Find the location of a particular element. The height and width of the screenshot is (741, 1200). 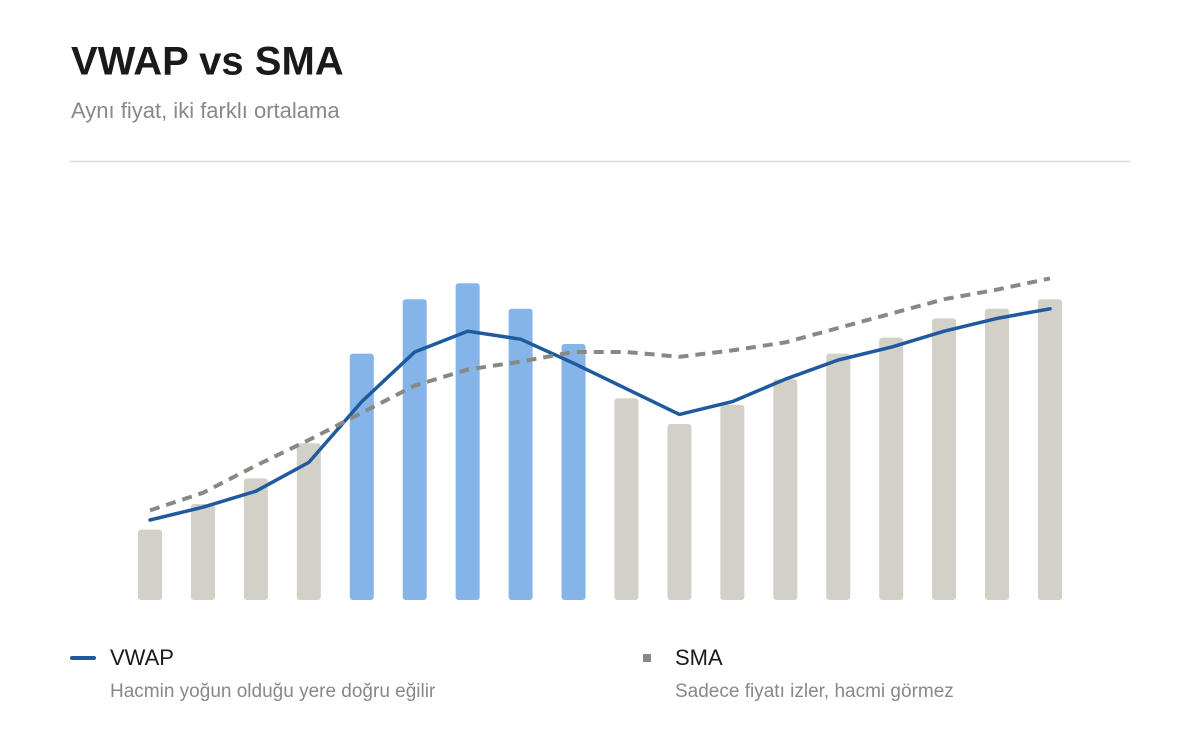

legend-description: Sadece fiyatı izler, hacmi görmez is located at coordinates (814, 691).